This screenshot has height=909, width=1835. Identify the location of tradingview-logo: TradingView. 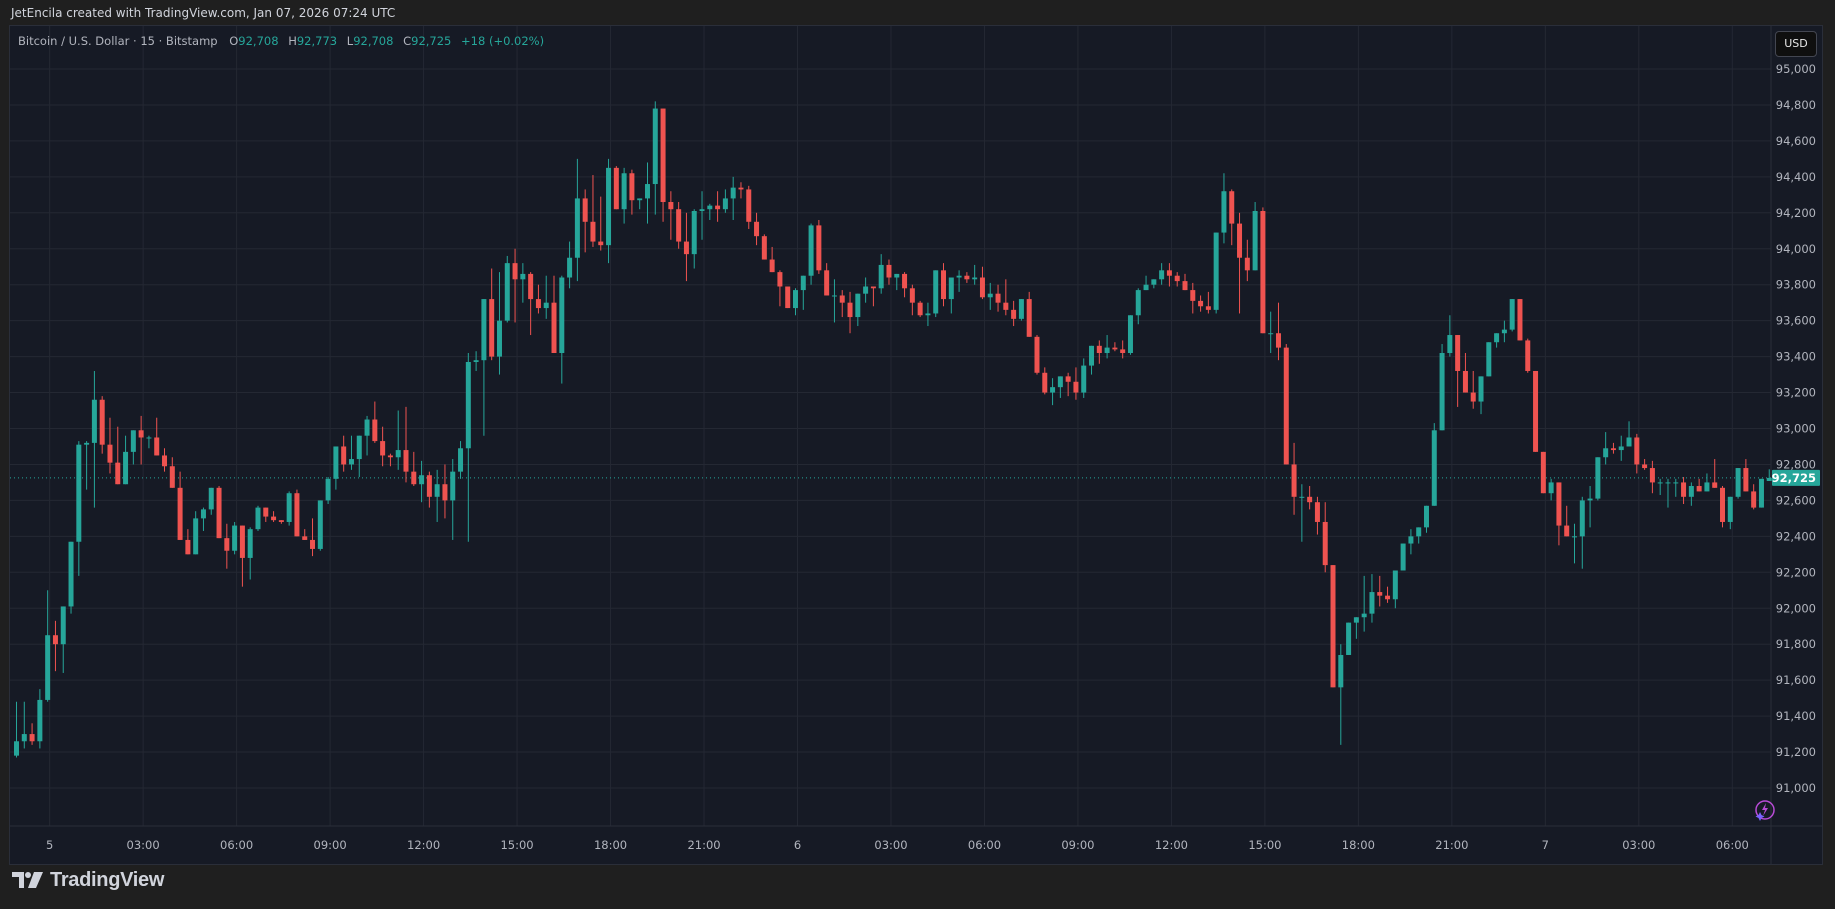
(88, 880).